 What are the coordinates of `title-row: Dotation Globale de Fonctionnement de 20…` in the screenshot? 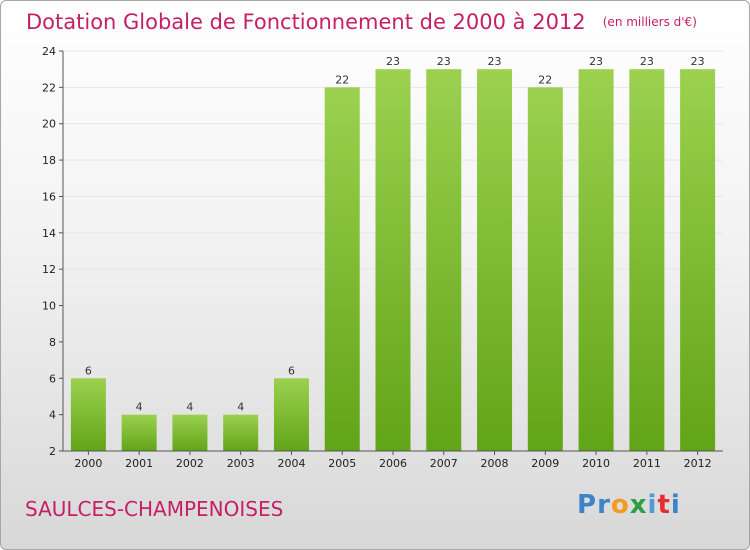 It's located at (361, 22).